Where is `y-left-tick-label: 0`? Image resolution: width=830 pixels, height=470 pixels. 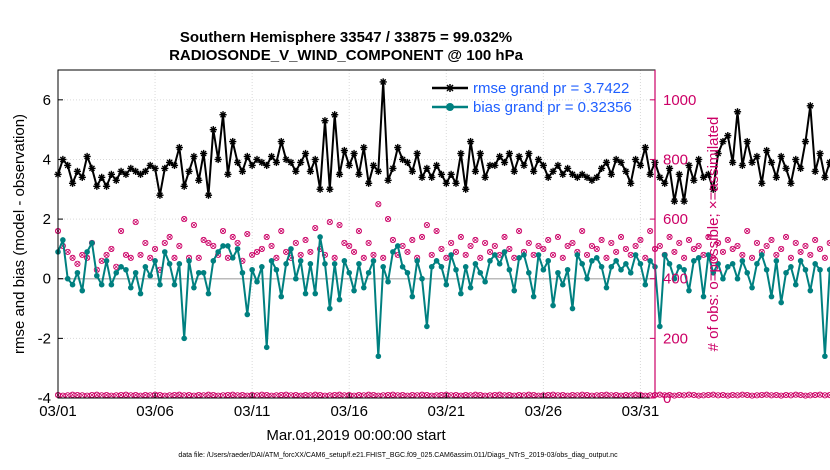
y-left-tick-label: 0 is located at coordinates (47, 279).